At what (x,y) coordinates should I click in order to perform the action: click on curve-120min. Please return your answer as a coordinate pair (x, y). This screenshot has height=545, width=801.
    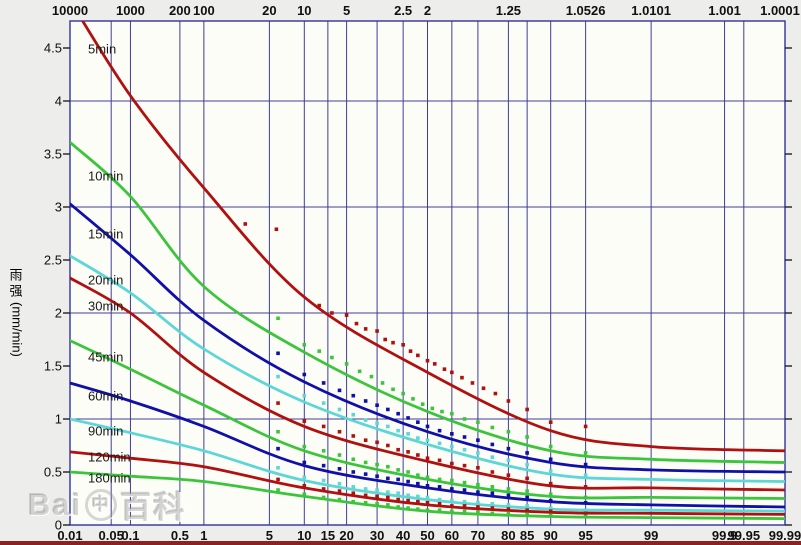
    Looking at the image, I should click on (427, 483).